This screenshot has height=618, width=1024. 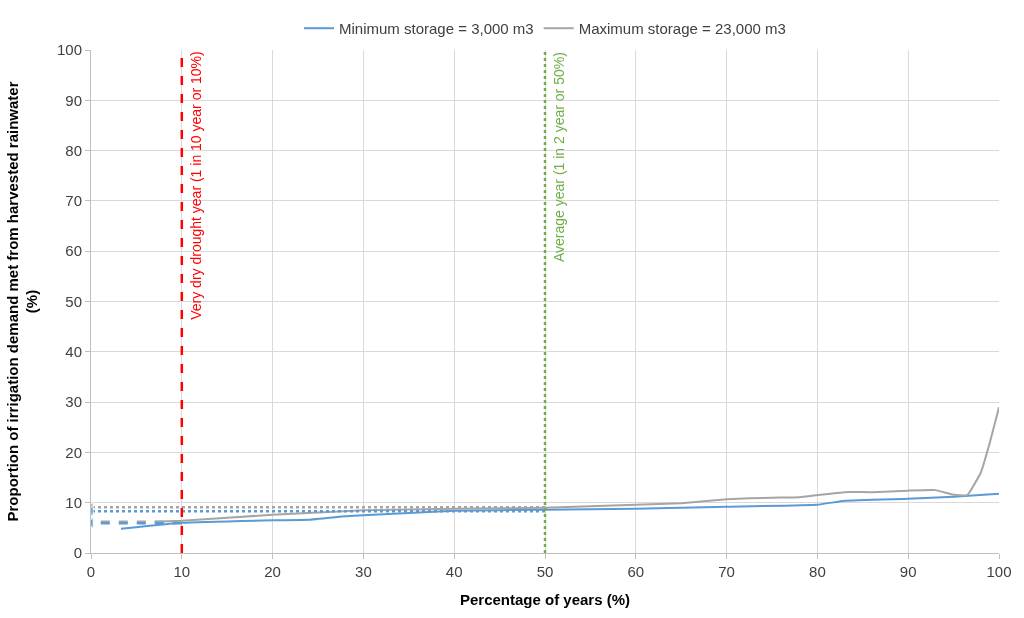 What do you see at coordinates (73, 352) in the screenshot?
I see `y-tick-label: 40` at bounding box center [73, 352].